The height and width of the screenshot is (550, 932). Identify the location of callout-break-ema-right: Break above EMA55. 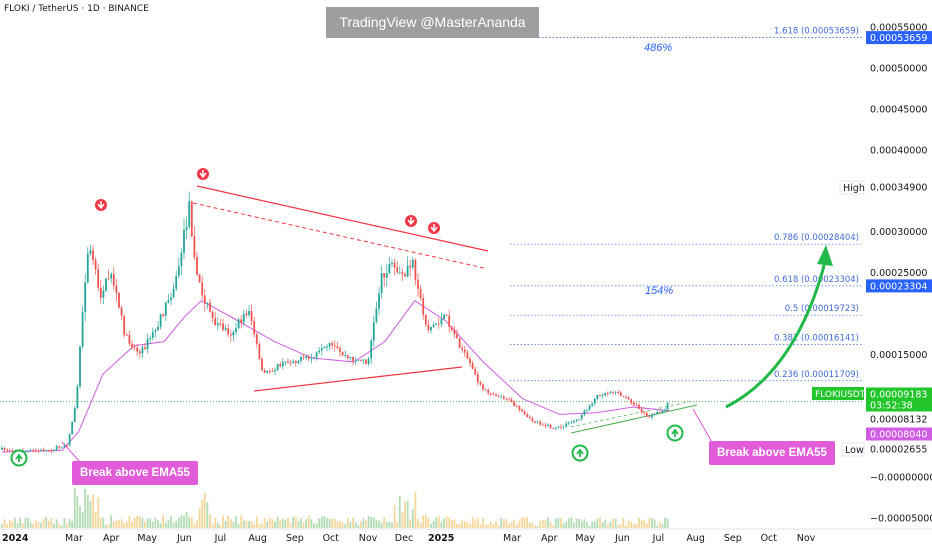
(772, 453).